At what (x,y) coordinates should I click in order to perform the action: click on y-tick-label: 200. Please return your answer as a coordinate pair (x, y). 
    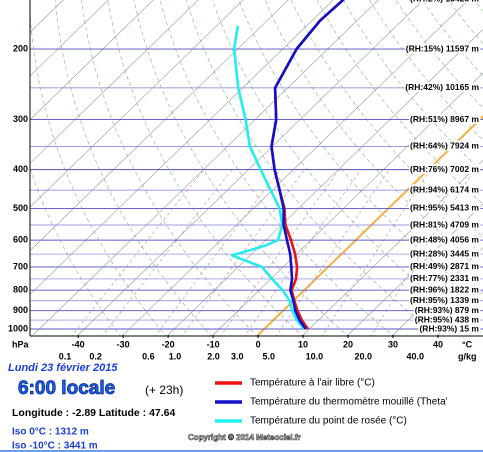
    Looking at the image, I should click on (20, 48).